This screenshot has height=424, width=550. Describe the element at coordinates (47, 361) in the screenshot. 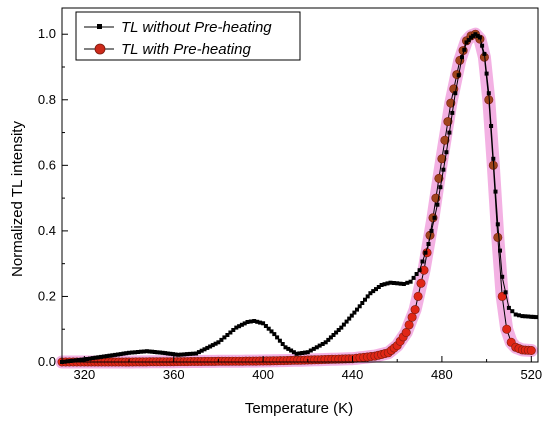

I see `y-tick-label: 0.0` at that location.